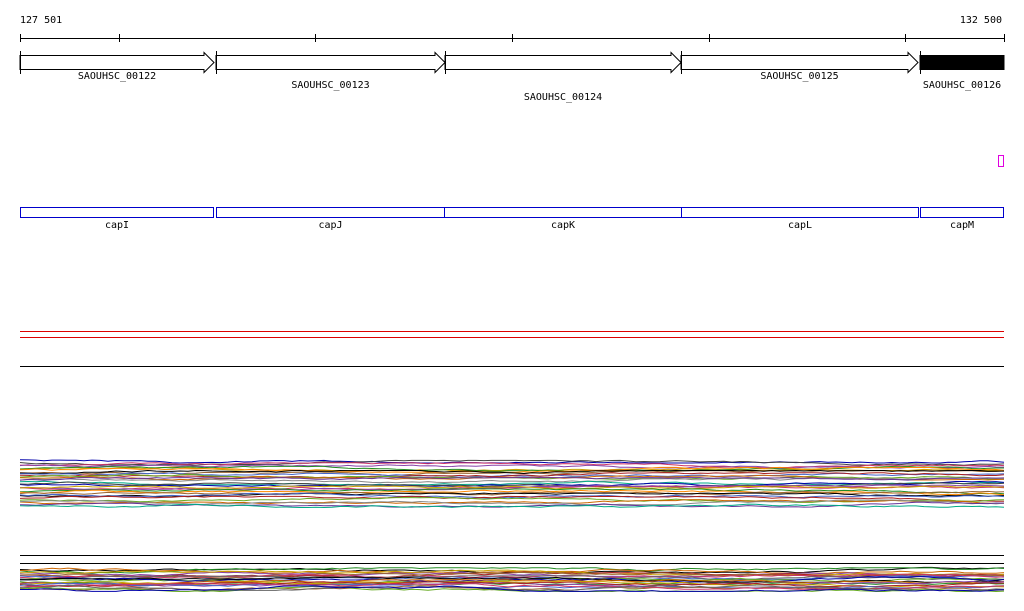 The height and width of the screenshot is (611, 1024). Describe the element at coordinates (981, 20) in the screenshot. I see `ruler-end-label: 132 500` at that location.